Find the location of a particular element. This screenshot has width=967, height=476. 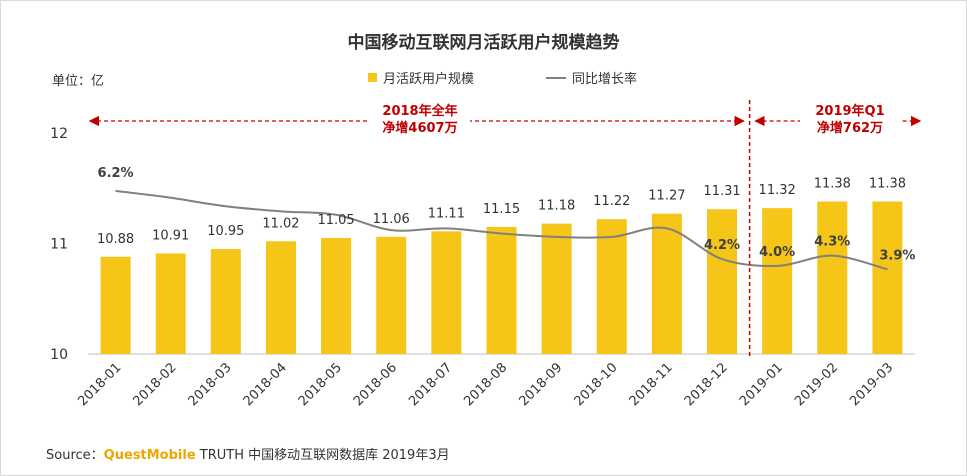

y-tick-label: 10 is located at coordinates (59, 355).